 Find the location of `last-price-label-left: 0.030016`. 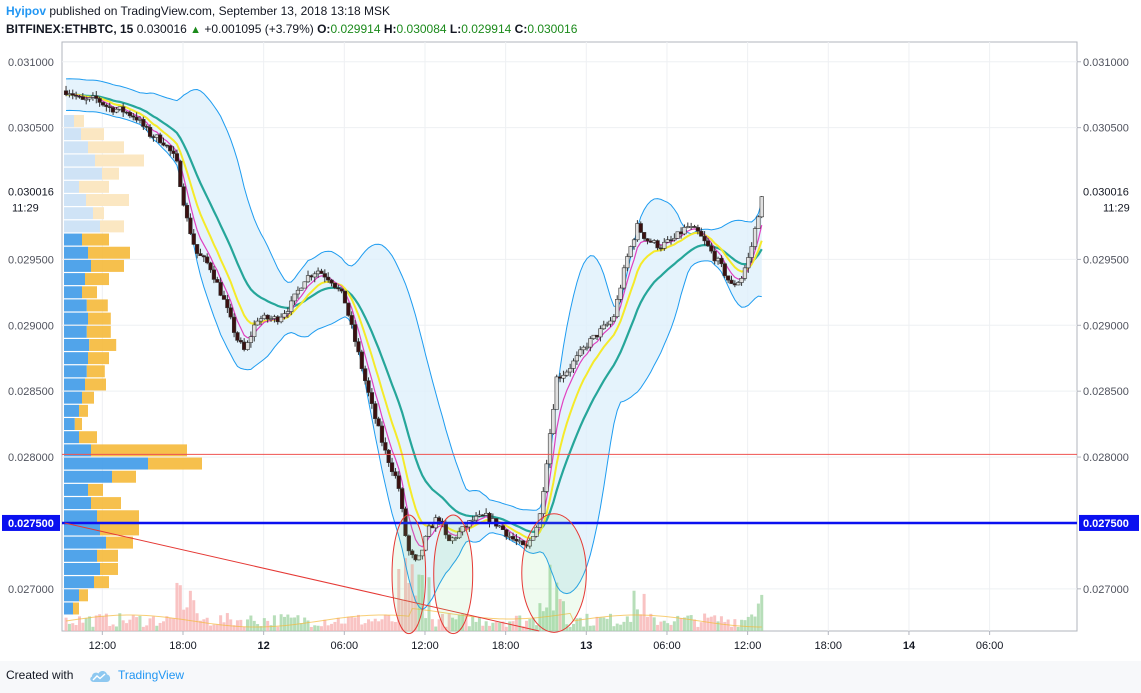

last-price-label-left: 0.030016 is located at coordinates (31, 192).